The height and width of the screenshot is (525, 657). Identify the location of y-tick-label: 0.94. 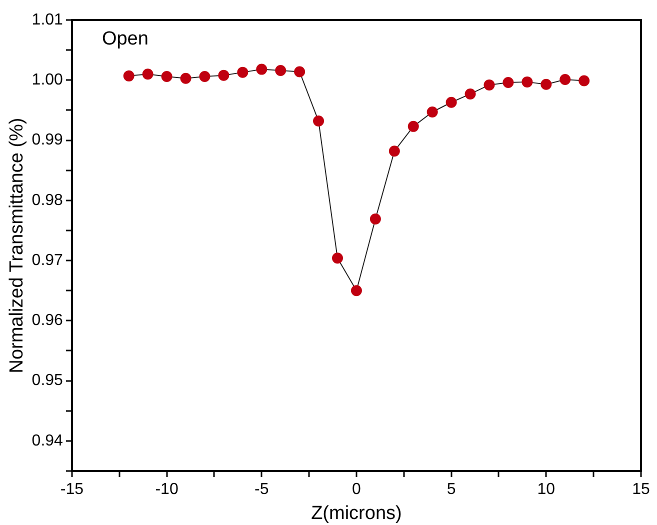
(48, 441).